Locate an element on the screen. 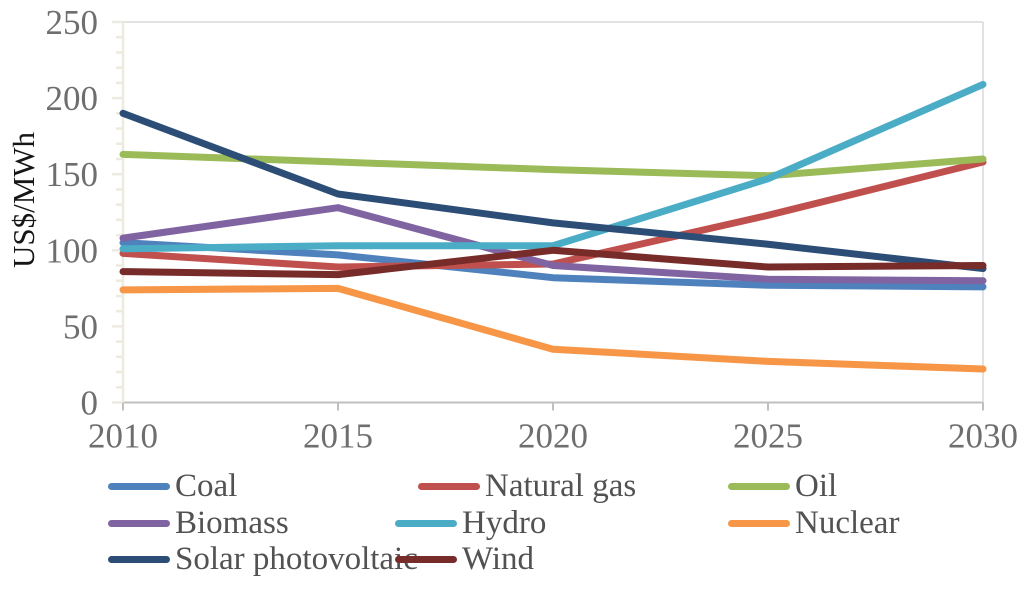 This screenshot has height=589, width=1024. y-tick-label: 0 is located at coordinates (90, 403).